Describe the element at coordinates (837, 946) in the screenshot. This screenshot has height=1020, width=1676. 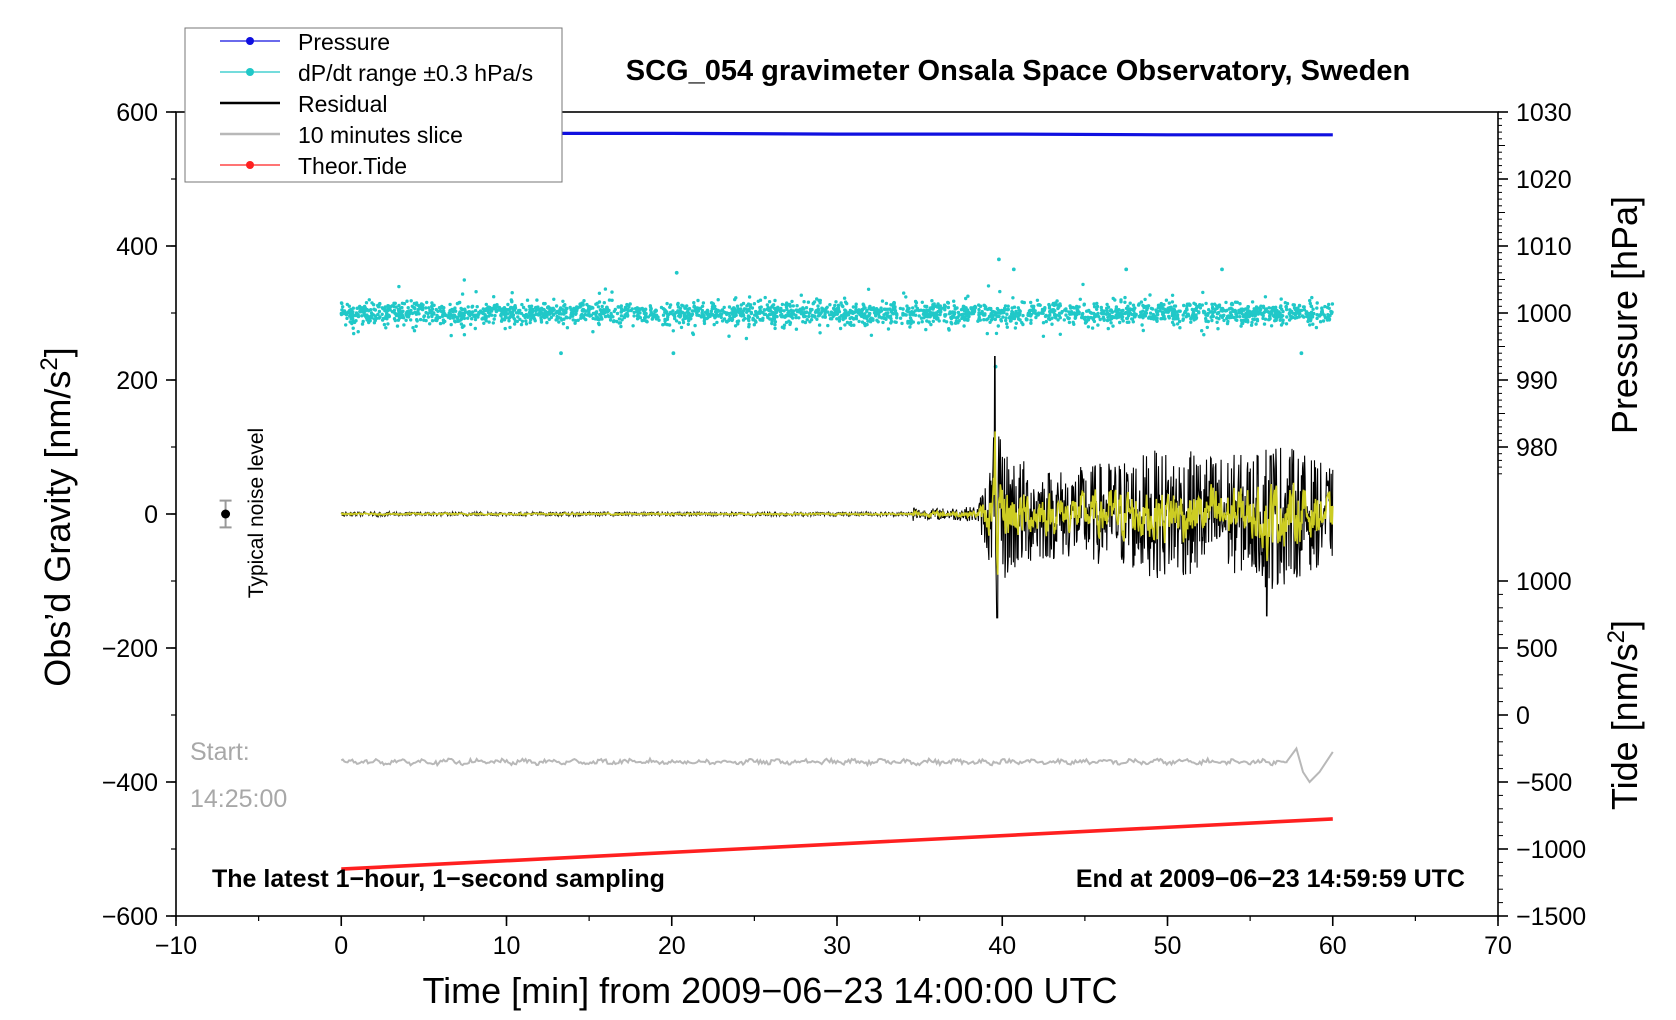
I see `x-tick-label: 30` at that location.